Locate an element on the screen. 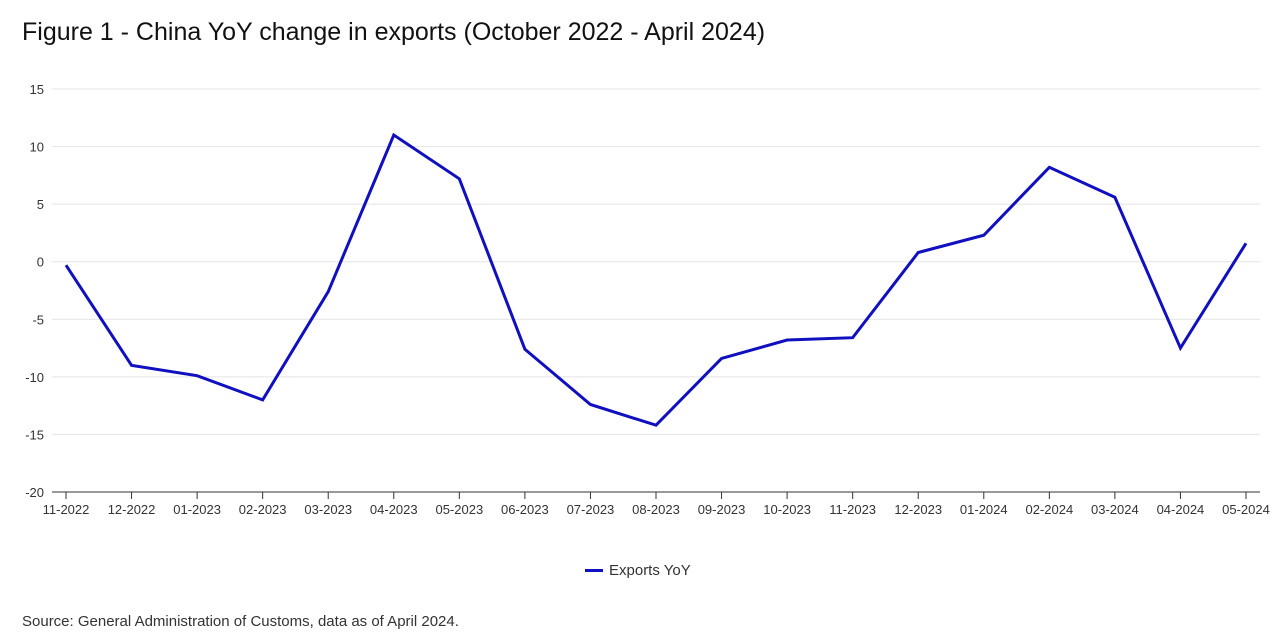 Image resolution: width=1285 pixels, height=643 pixels. y-tick-label: 0 is located at coordinates (40, 262).